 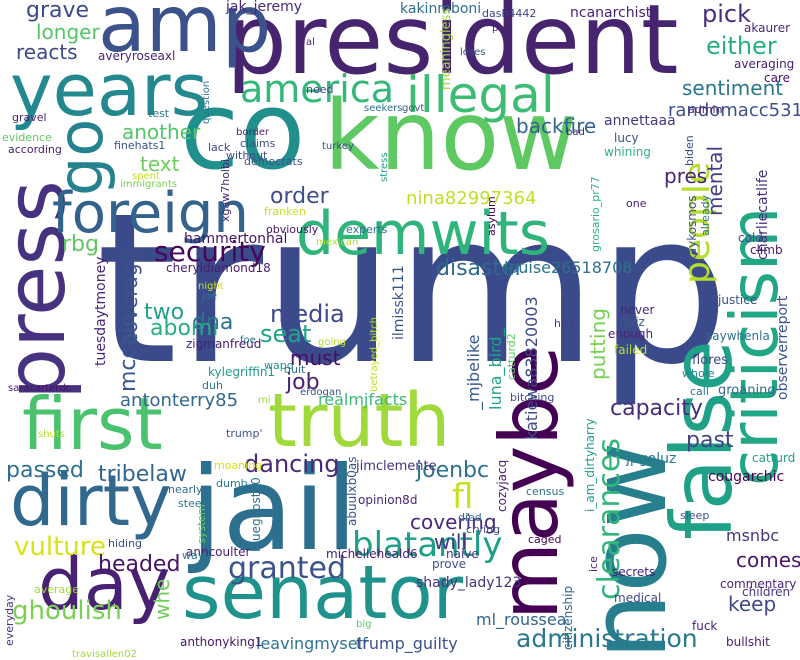 I want to click on word-franken: franken, so click(x=285, y=211).